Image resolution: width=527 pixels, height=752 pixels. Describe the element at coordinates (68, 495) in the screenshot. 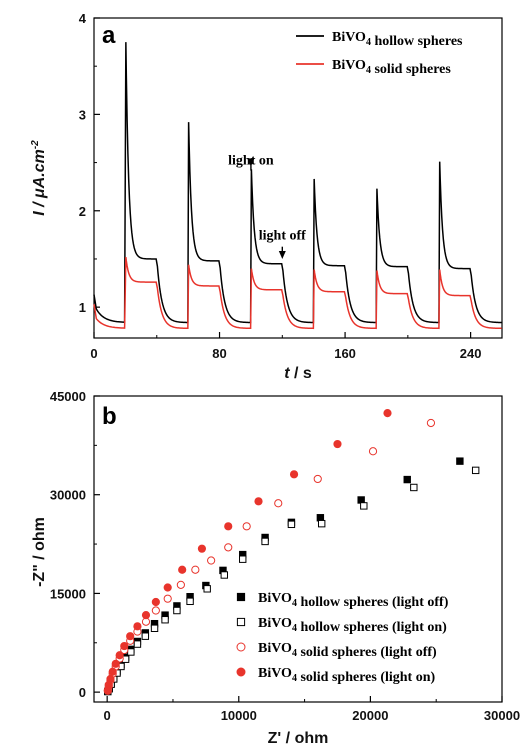

I see `panel-b-y-tick-label: 30000` at that location.